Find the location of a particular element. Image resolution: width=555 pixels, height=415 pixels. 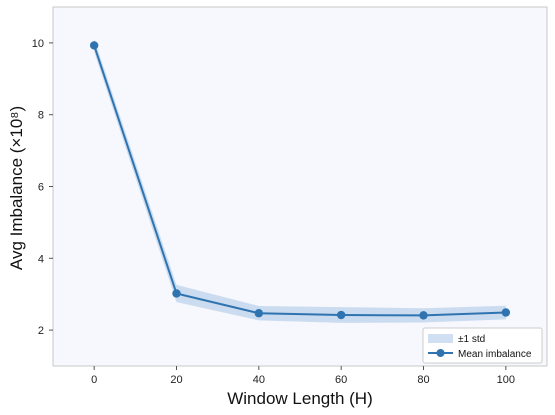

x-axis: 0 20 40 60 80 100 is located at coordinates (303, 376).